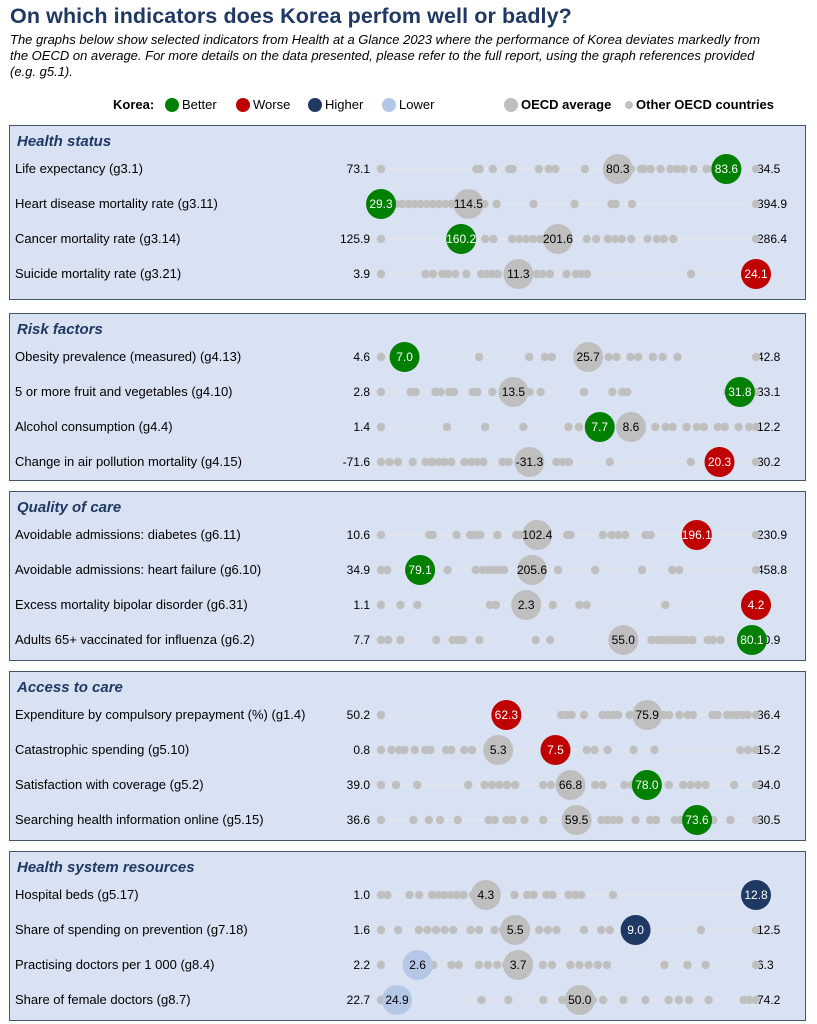 This screenshot has width=817, height=1024. Describe the element at coordinates (697, 535) in the screenshot. I see `korea-value: 196.1` at that location.